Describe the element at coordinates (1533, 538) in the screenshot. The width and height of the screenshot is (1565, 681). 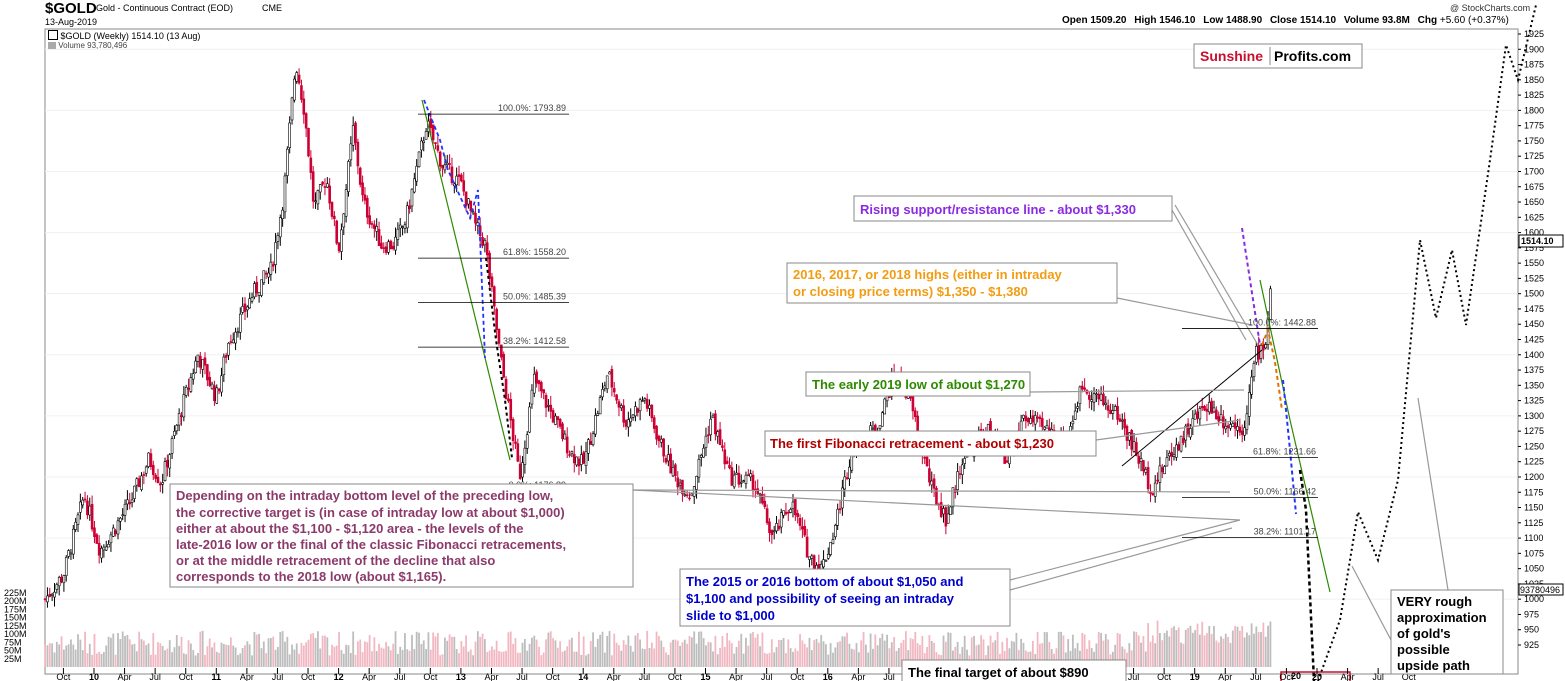
I see `y-tick-label: 1100` at that location.